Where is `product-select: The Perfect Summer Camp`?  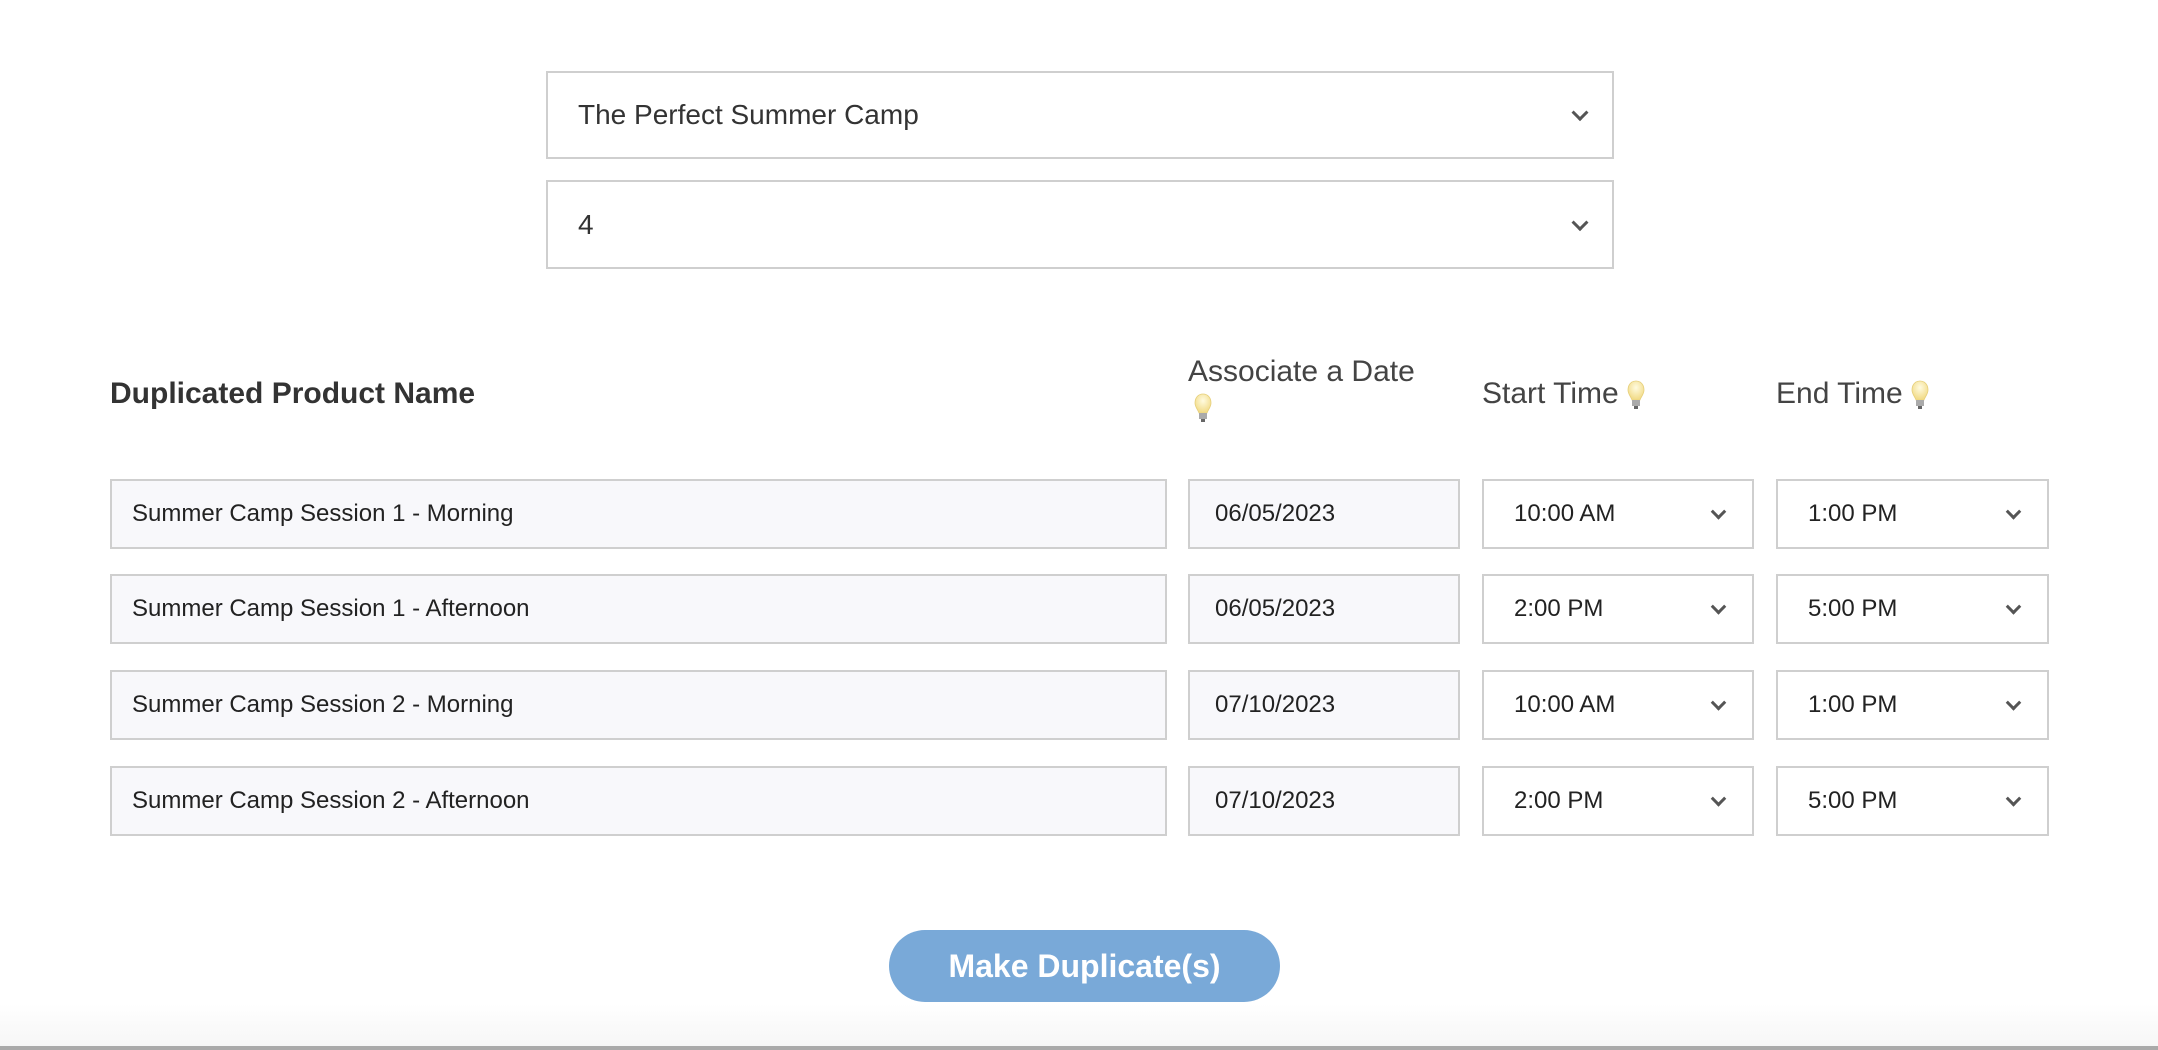 product-select: The Perfect Summer Camp is located at coordinates (1080, 115).